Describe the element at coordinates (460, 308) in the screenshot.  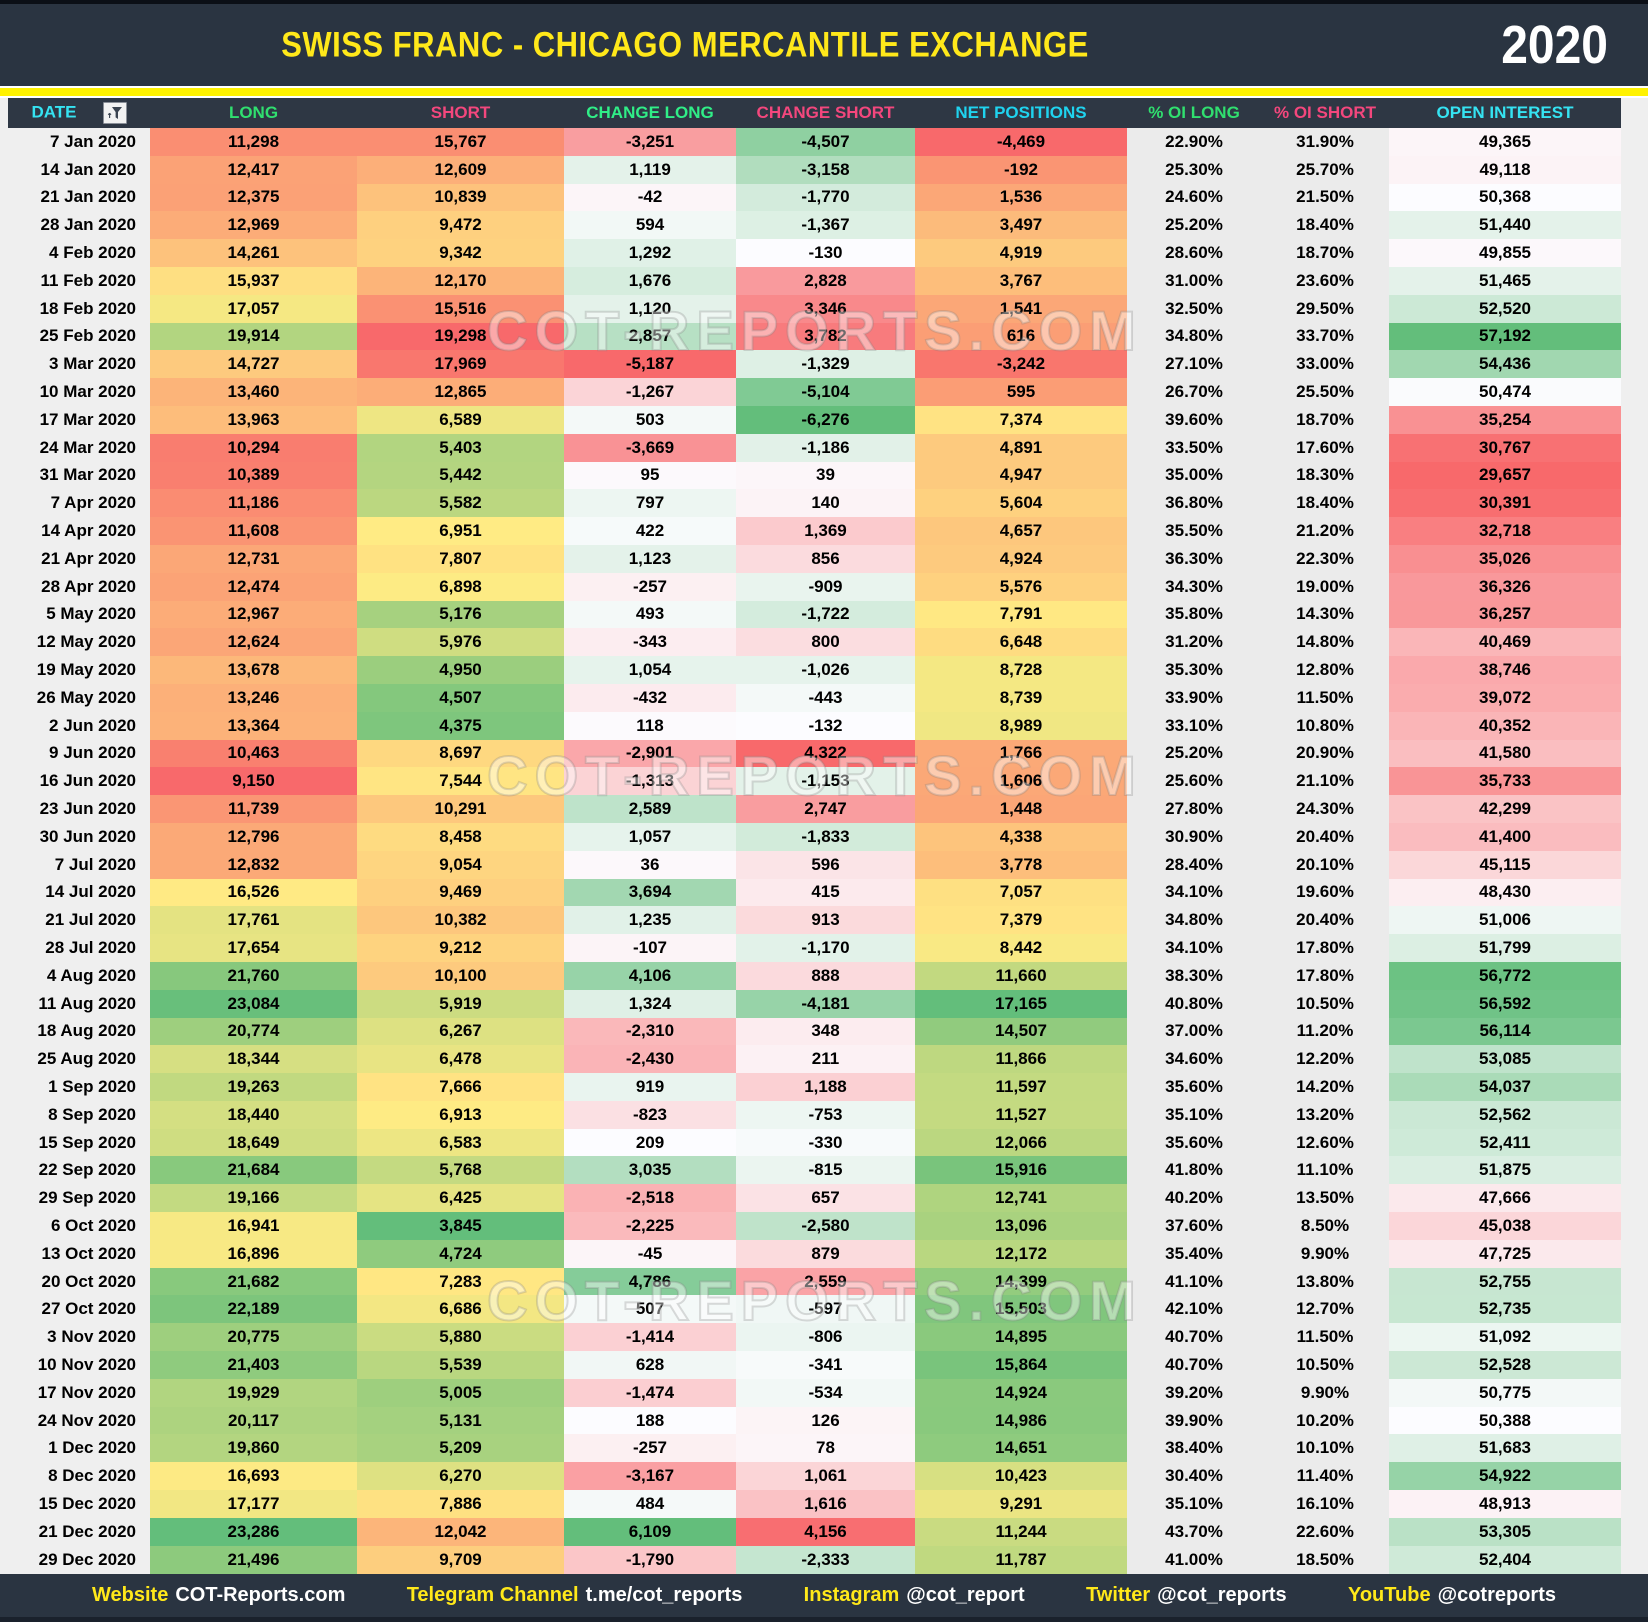
I see `cell-short: 15,516` at that location.